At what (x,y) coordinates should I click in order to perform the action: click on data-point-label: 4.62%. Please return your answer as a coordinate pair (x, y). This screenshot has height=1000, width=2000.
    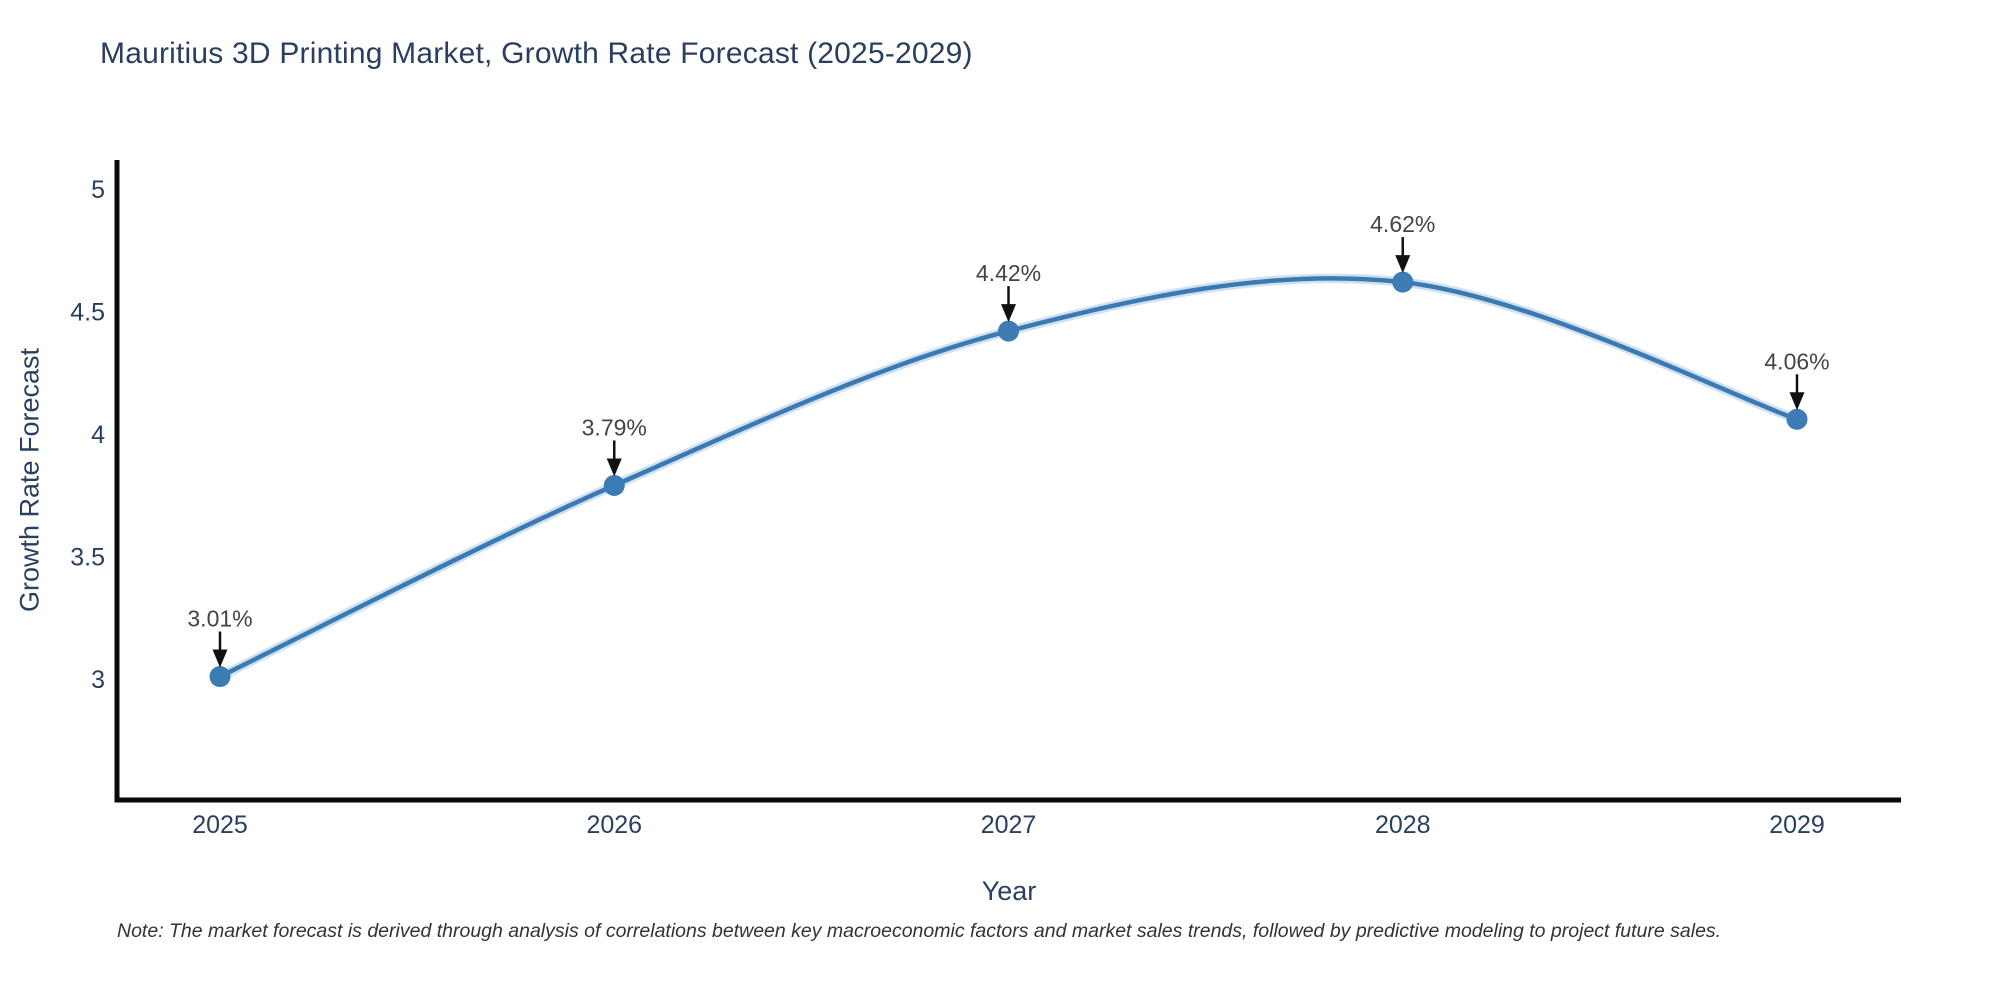
    Looking at the image, I should click on (1402, 224).